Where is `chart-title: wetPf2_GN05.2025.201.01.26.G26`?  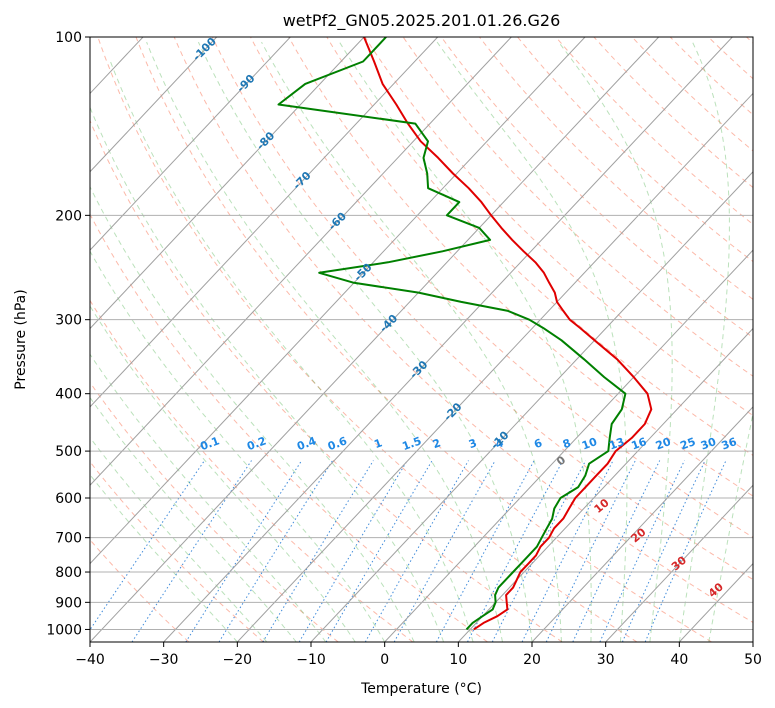
chart-title: wetPf2_GN05.2025.201.01.26.G26 is located at coordinates (422, 21).